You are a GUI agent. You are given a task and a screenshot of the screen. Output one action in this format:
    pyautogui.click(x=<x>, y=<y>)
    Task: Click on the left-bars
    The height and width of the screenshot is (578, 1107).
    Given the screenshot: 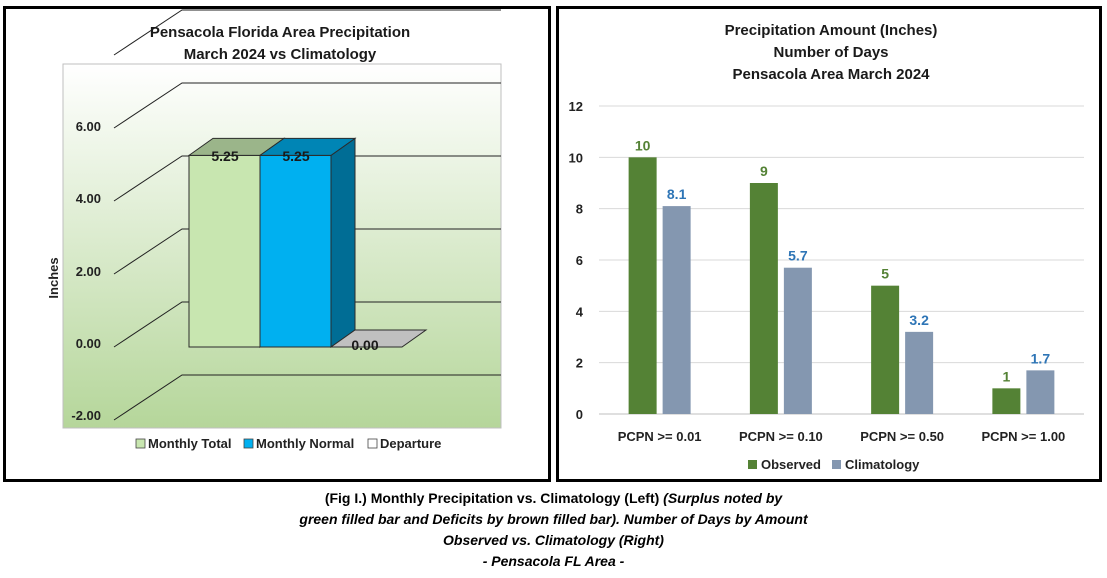 What is the action you would take?
    pyautogui.click(x=307, y=242)
    